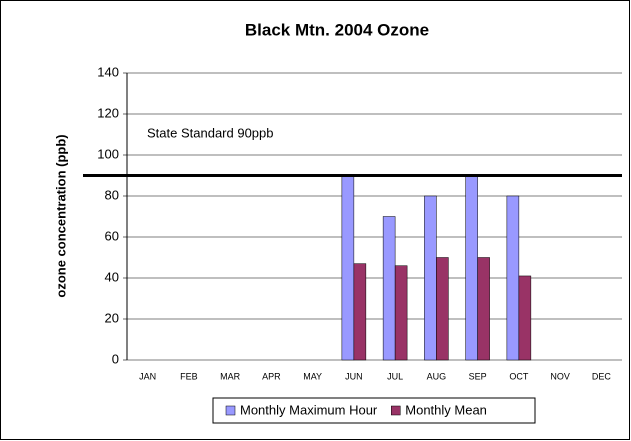  What do you see at coordinates (309, 409) in the screenshot?
I see `legend-label: Monthly Maximum Hour` at bounding box center [309, 409].